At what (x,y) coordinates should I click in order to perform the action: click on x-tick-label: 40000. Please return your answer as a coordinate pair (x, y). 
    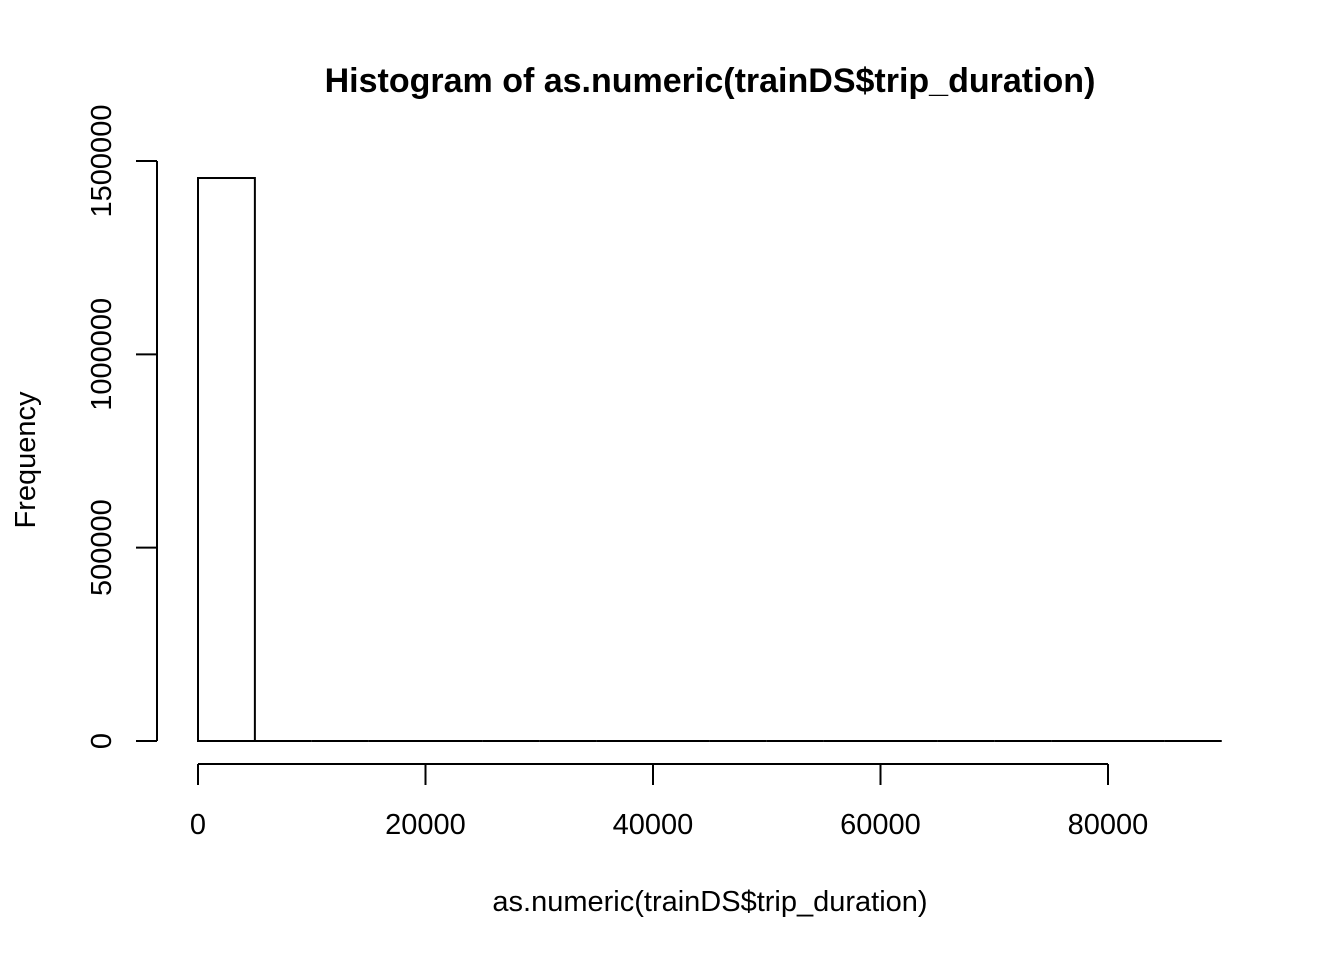
    Looking at the image, I should click on (653, 825).